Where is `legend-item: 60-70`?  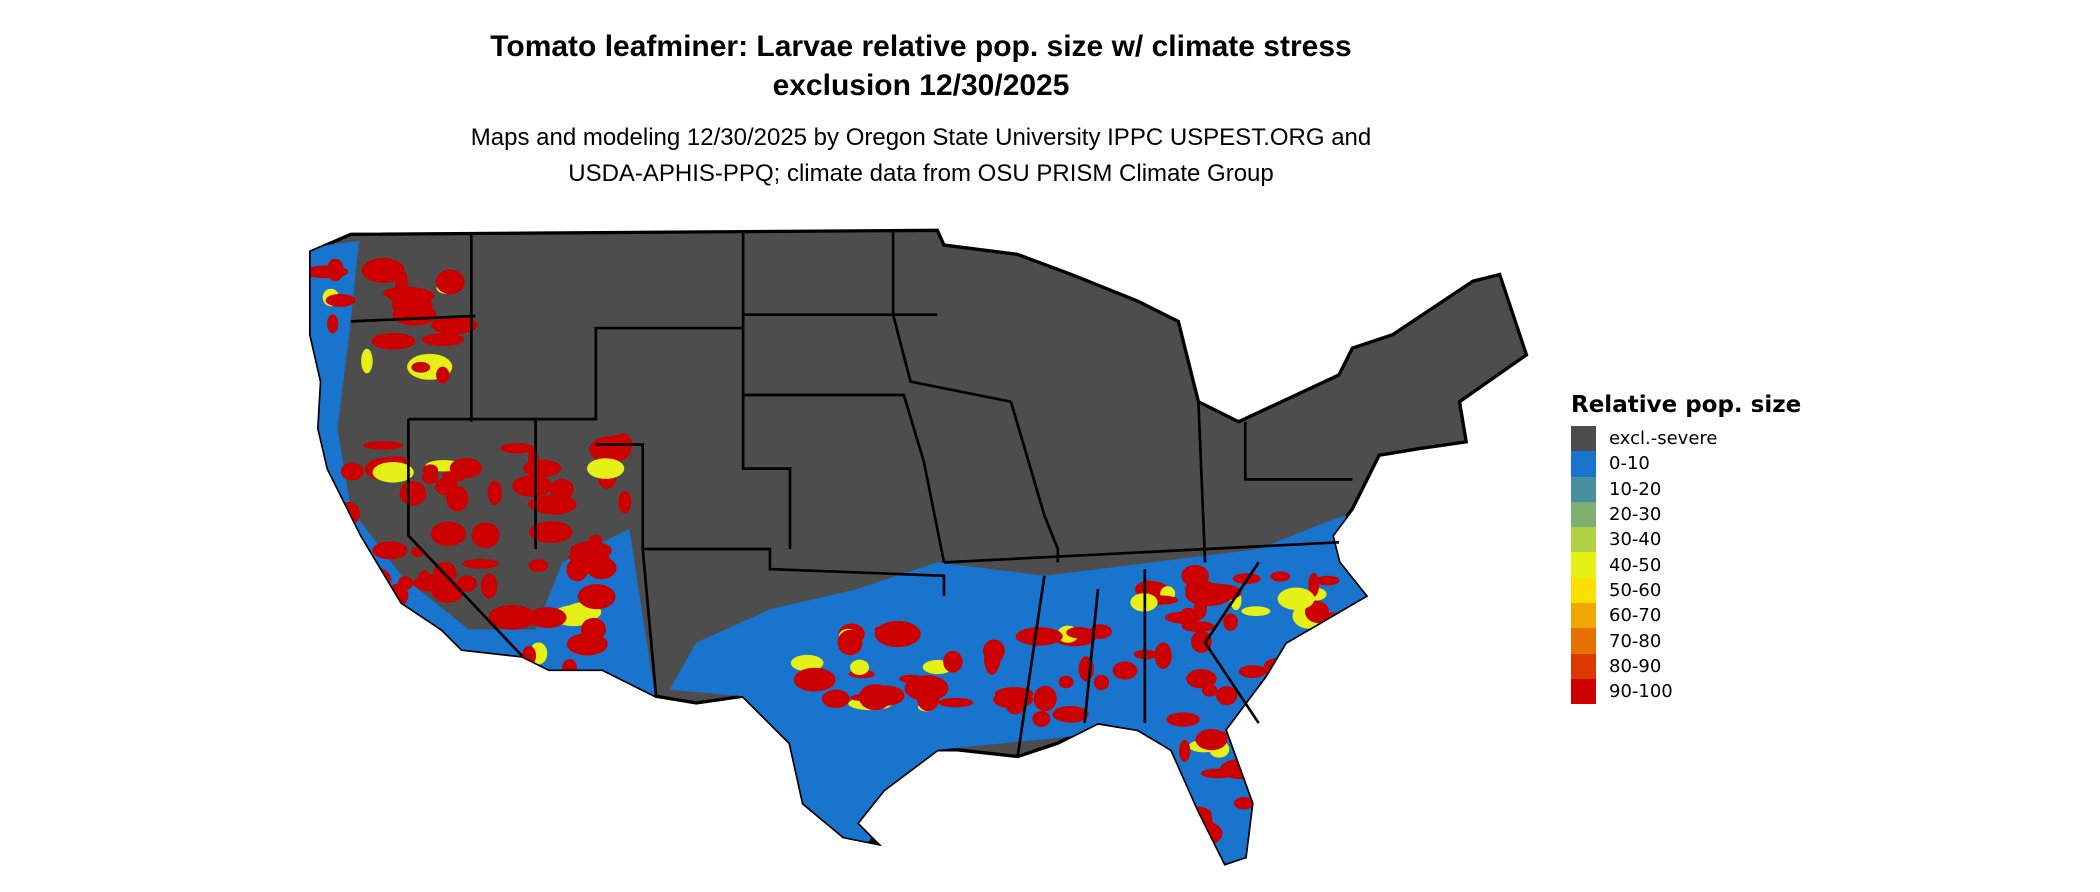 legend-item: 60-70 is located at coordinates (1686, 616).